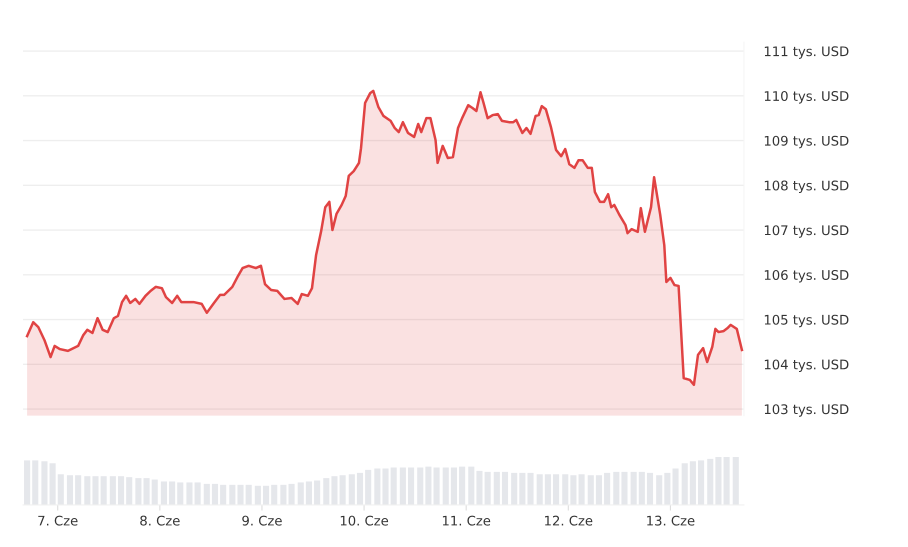 Image resolution: width=908 pixels, height=547 pixels. I want to click on y-tick-label: 105 tys. USD, so click(806, 321).